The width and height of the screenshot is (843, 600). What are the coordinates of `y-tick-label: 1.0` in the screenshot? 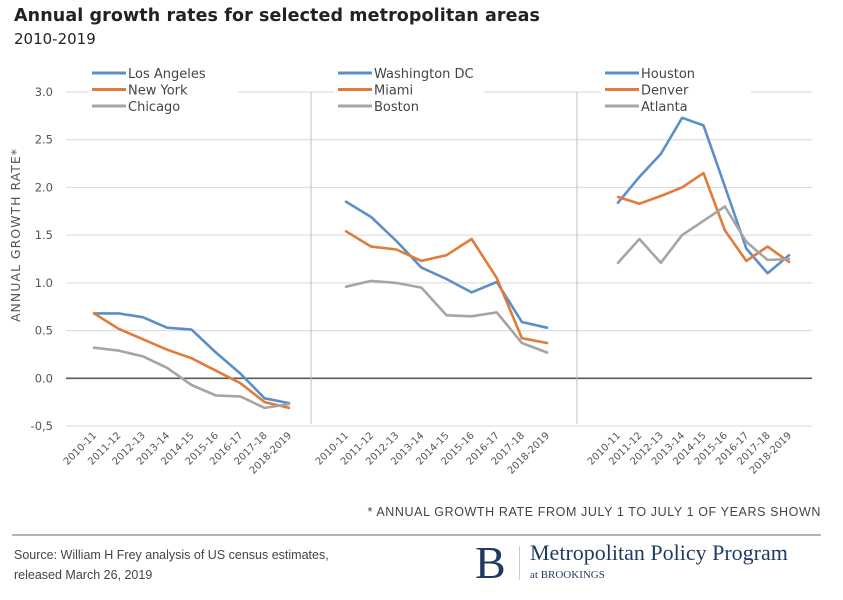 It's located at (44, 283).